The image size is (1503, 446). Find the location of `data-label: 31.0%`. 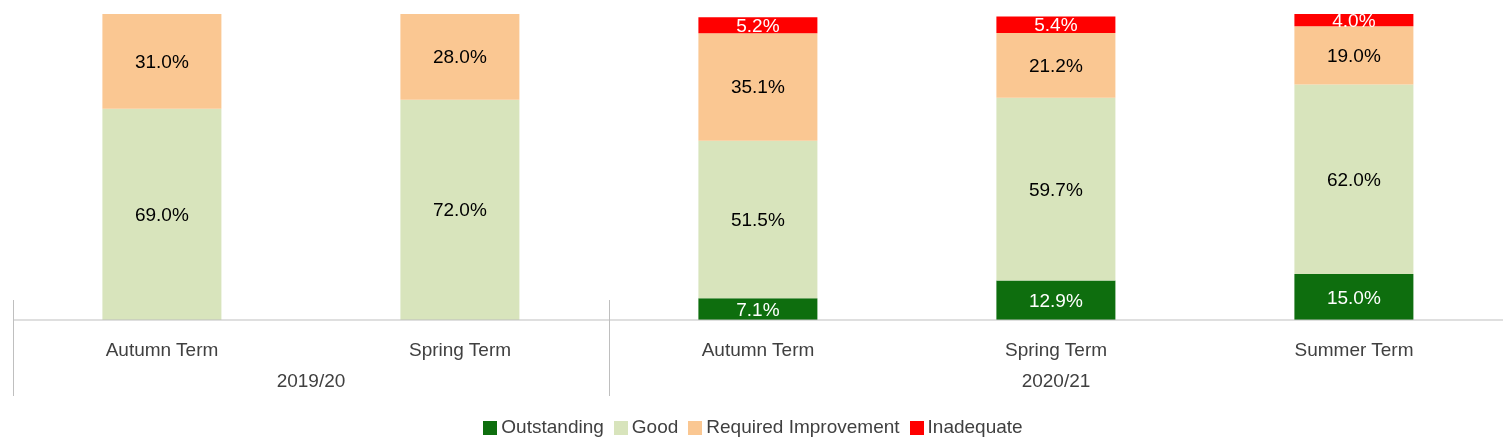

data-label: 31.0% is located at coordinates (161, 61).